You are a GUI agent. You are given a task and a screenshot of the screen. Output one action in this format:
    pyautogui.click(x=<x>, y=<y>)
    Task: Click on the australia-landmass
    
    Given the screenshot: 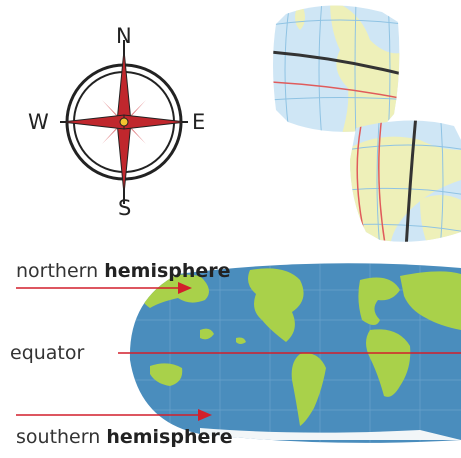 What is the action you would take?
    pyautogui.click(x=166, y=374)
    